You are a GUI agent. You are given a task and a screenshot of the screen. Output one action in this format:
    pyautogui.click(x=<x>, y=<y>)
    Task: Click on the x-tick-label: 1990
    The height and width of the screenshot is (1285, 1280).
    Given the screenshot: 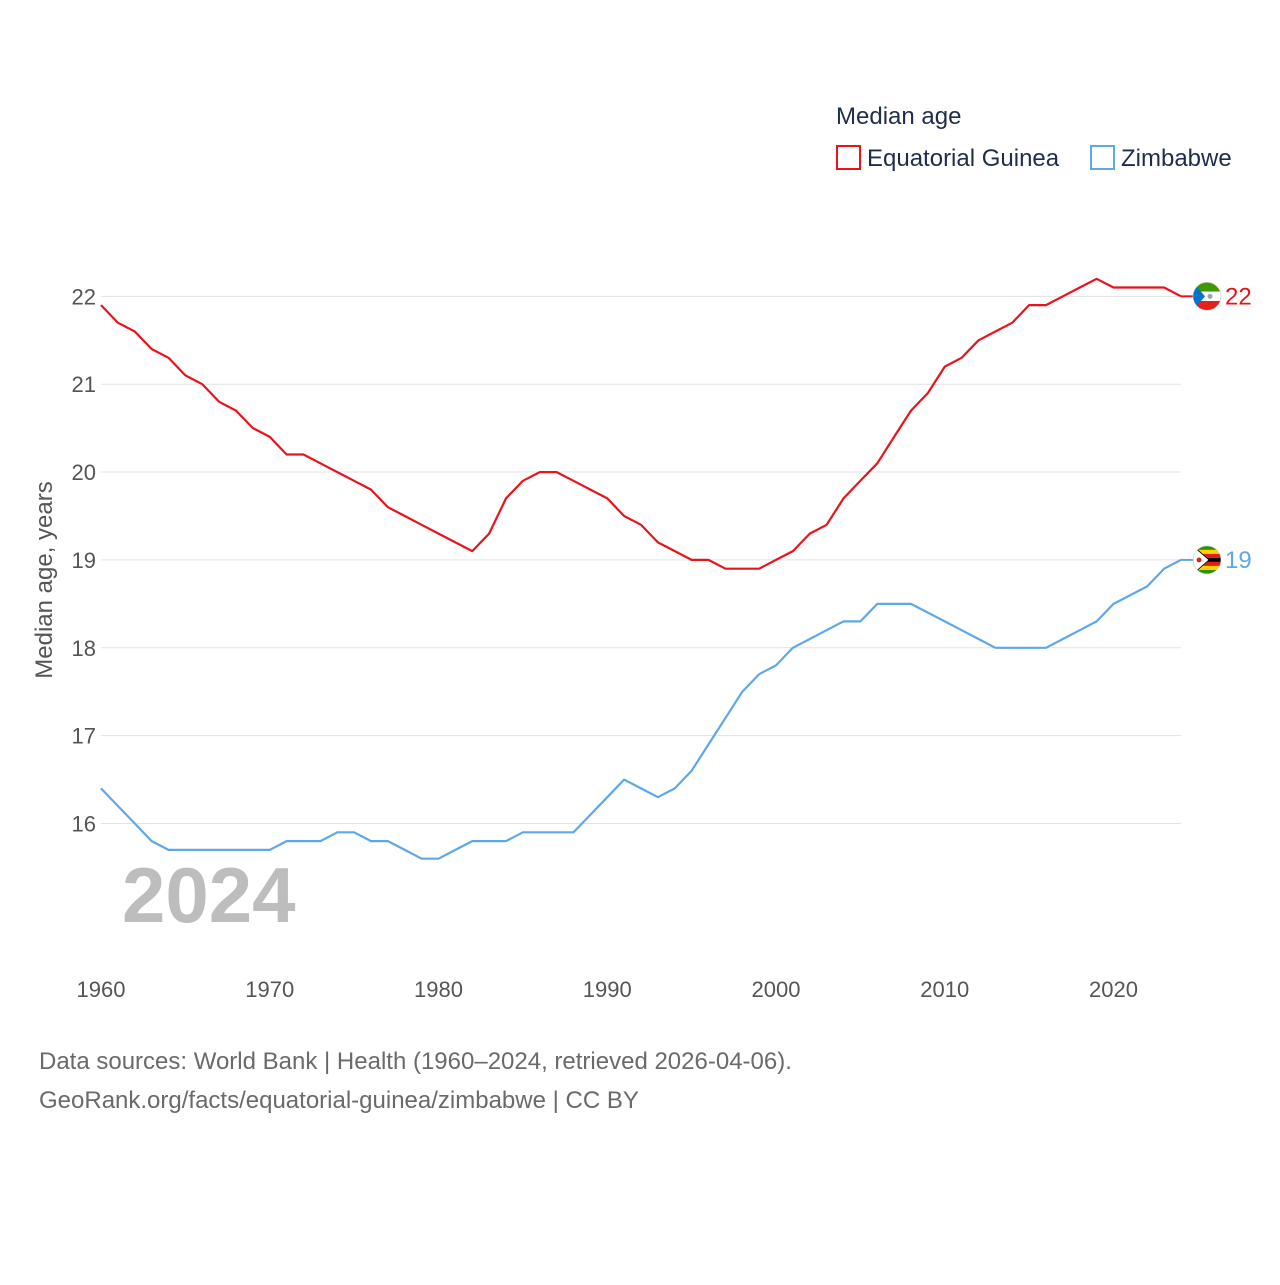 What is the action you would take?
    pyautogui.click(x=607, y=989)
    